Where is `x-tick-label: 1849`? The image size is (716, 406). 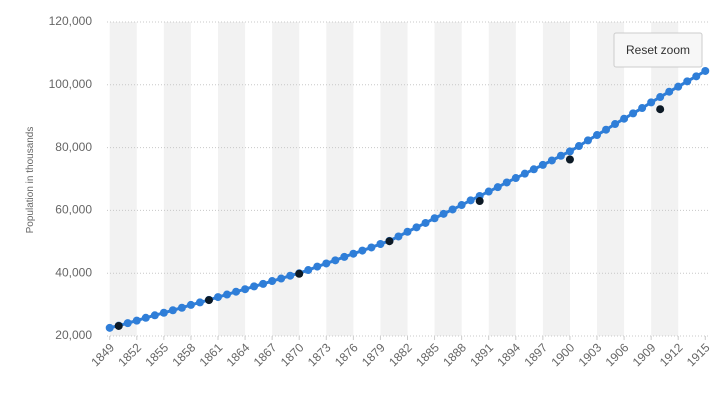 x-tick-label: 1849 is located at coordinates (102, 354).